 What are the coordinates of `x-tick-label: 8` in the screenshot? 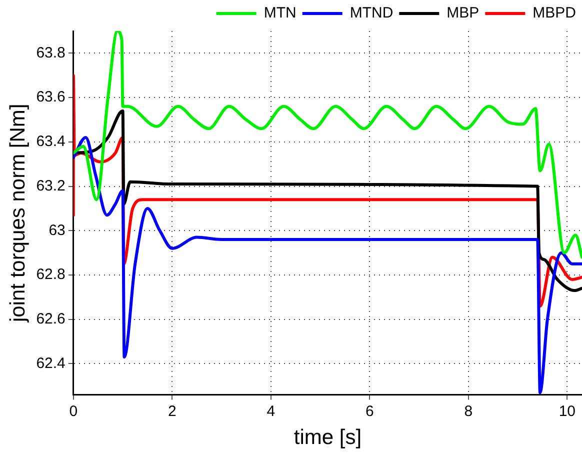 It's located at (468, 411).